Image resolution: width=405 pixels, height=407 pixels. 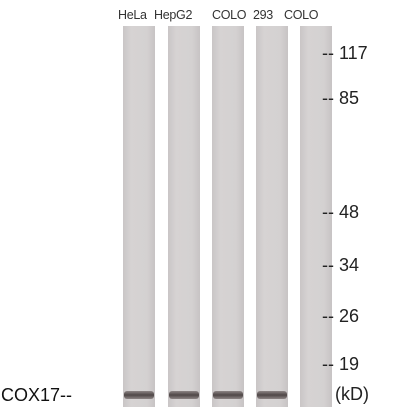 I want to click on band-hepg2, so click(x=184, y=395).